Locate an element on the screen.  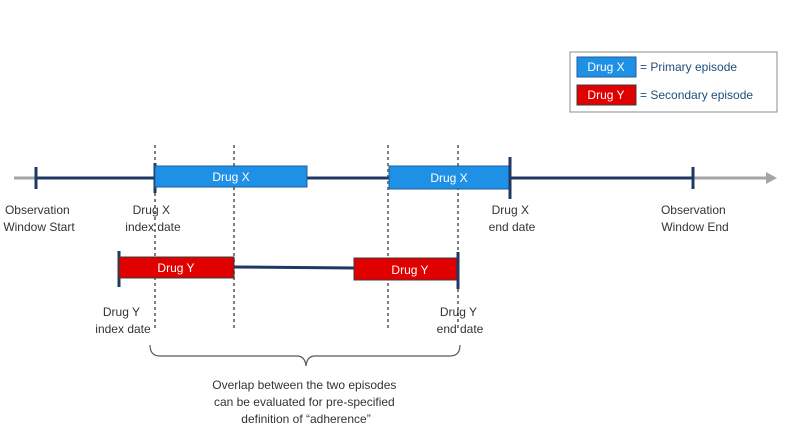
drug-x-index-date-label: Drug X index date is located at coordinates (153, 218).